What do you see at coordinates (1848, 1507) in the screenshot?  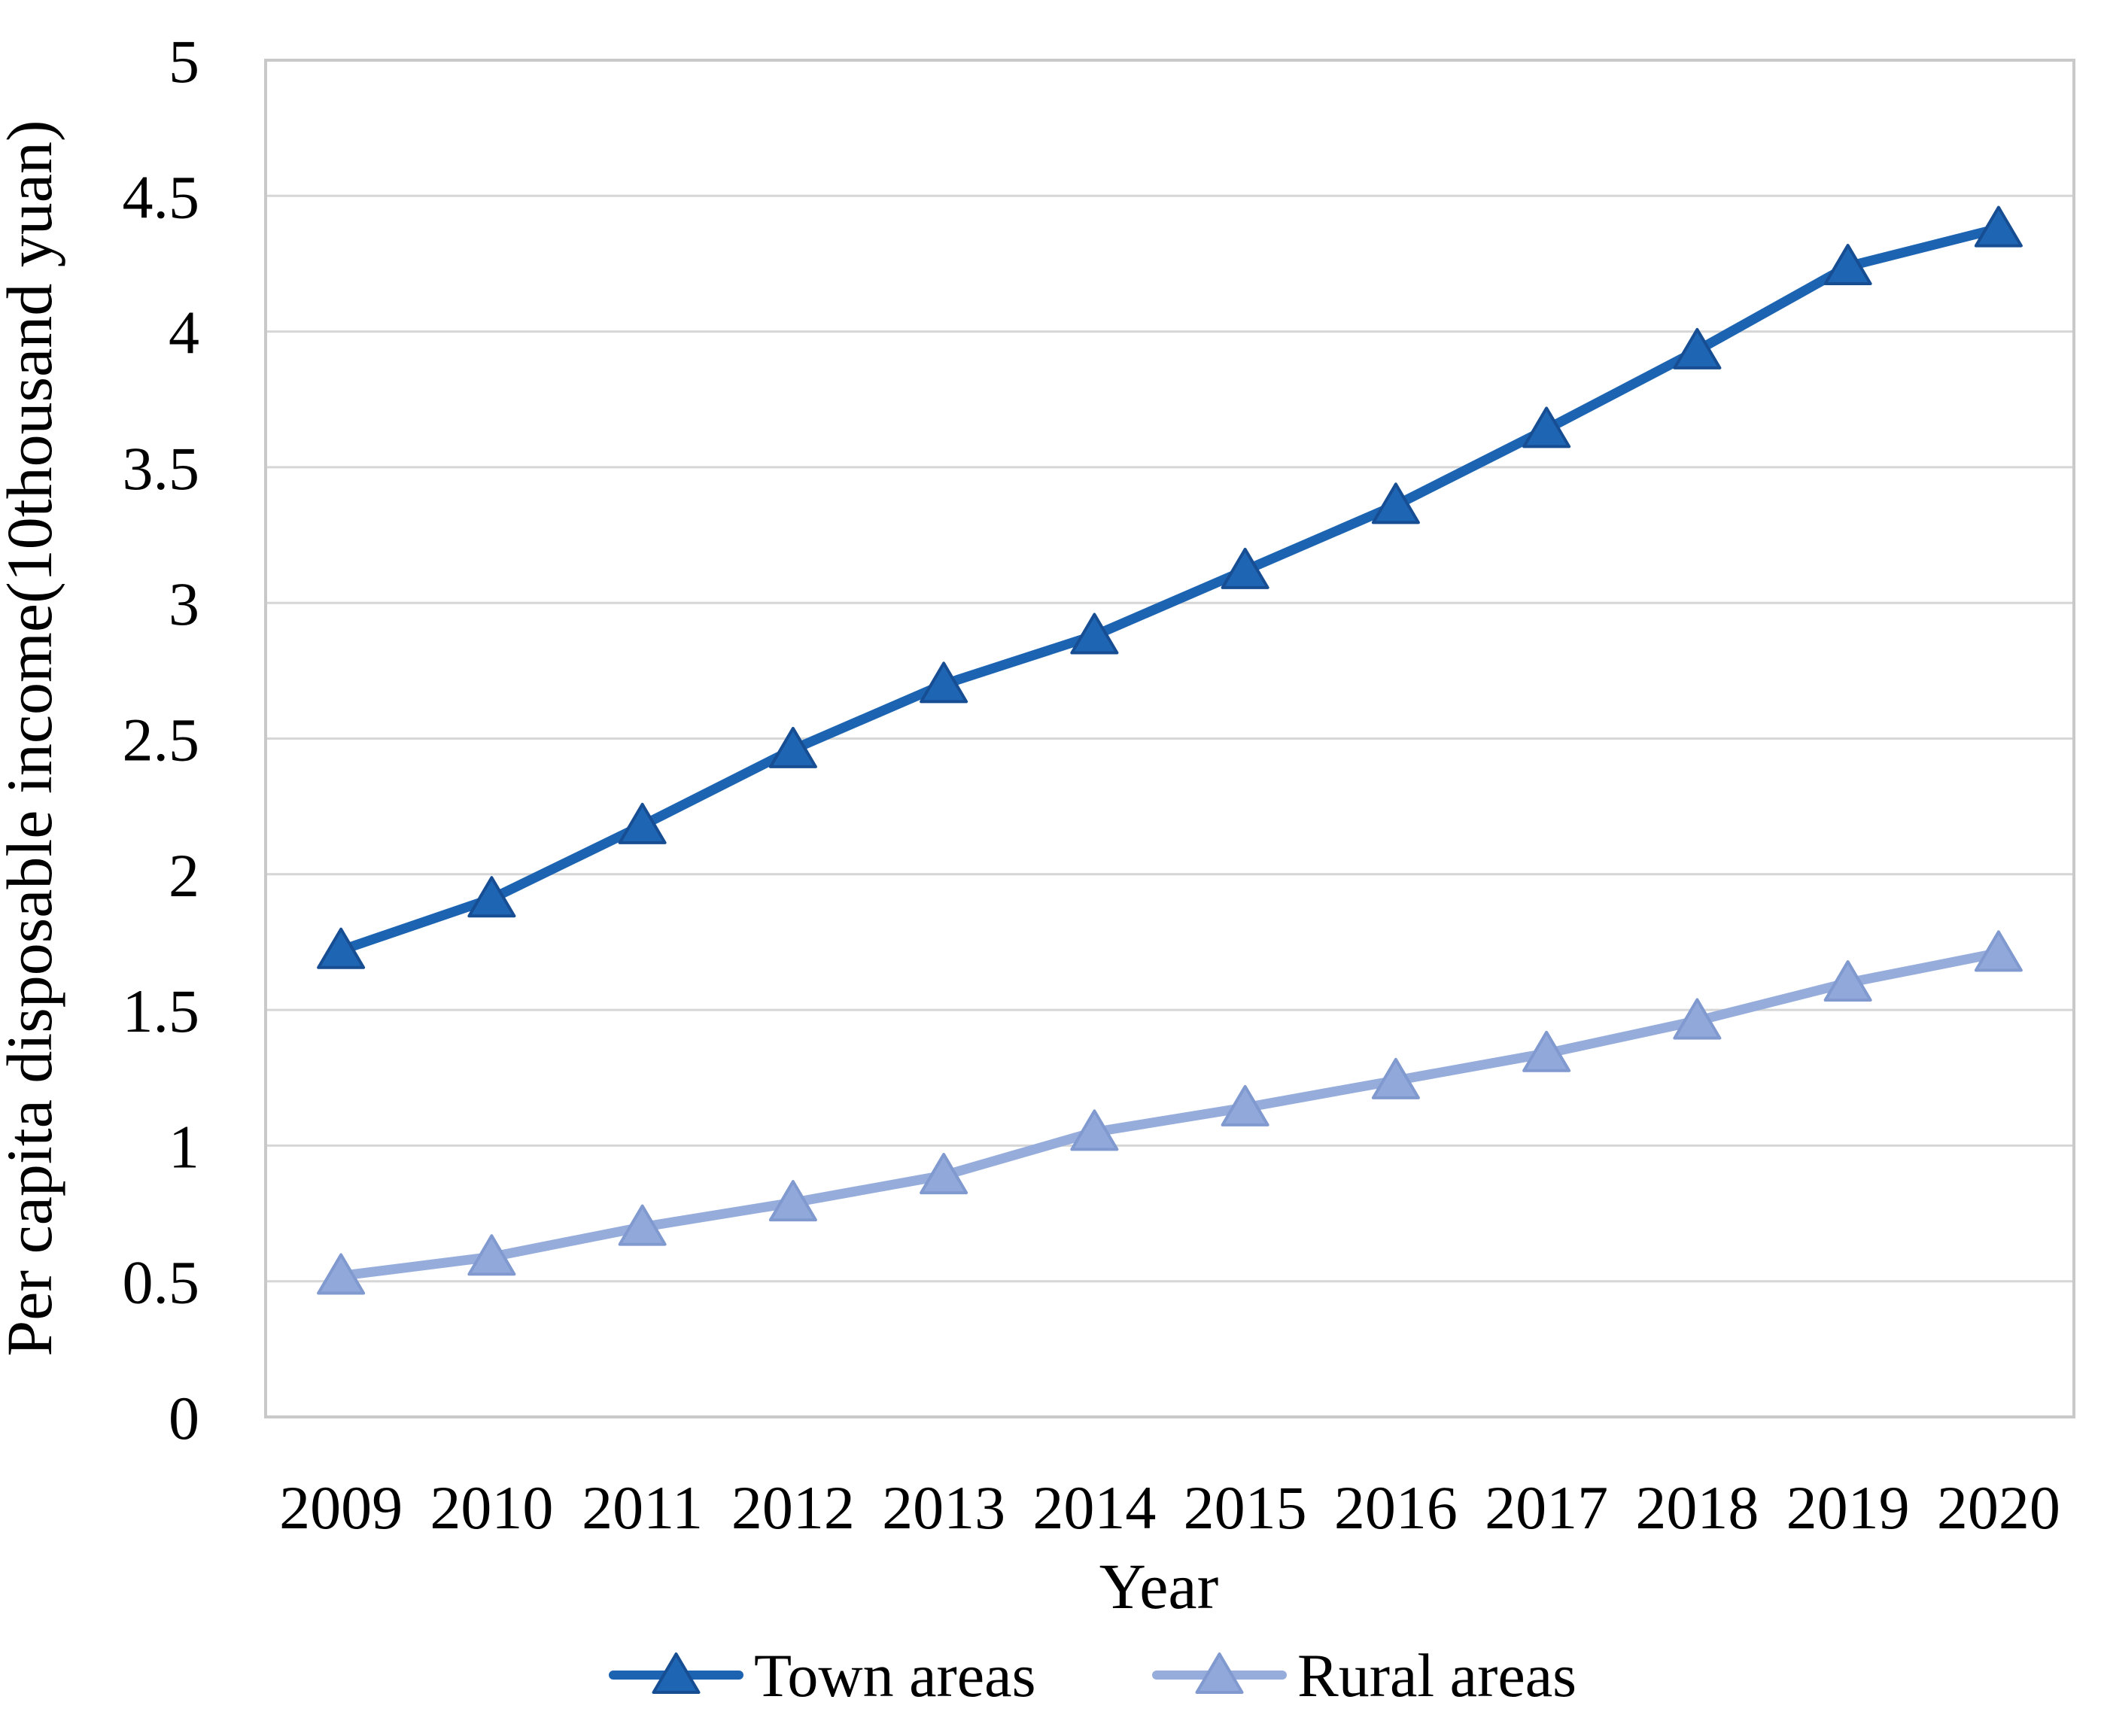 I see `x-tick-label-2019: 2019` at bounding box center [1848, 1507].